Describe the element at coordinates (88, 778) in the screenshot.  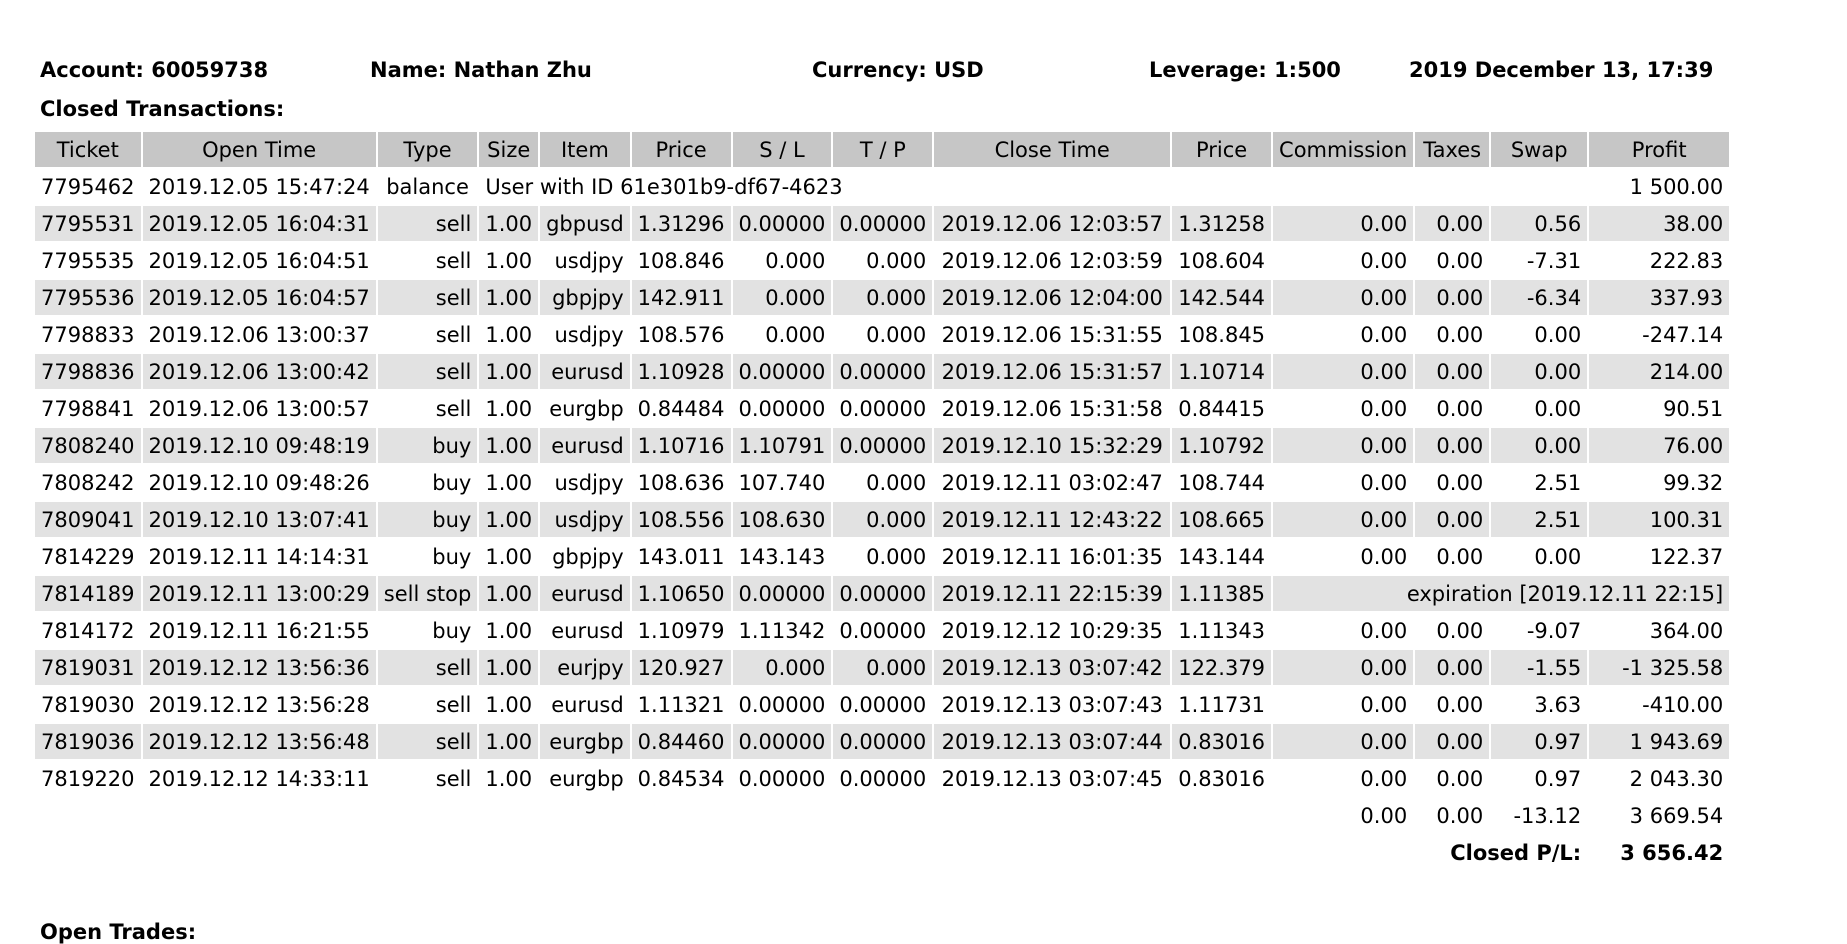
I see `ticket-cell: 7819220` at that location.